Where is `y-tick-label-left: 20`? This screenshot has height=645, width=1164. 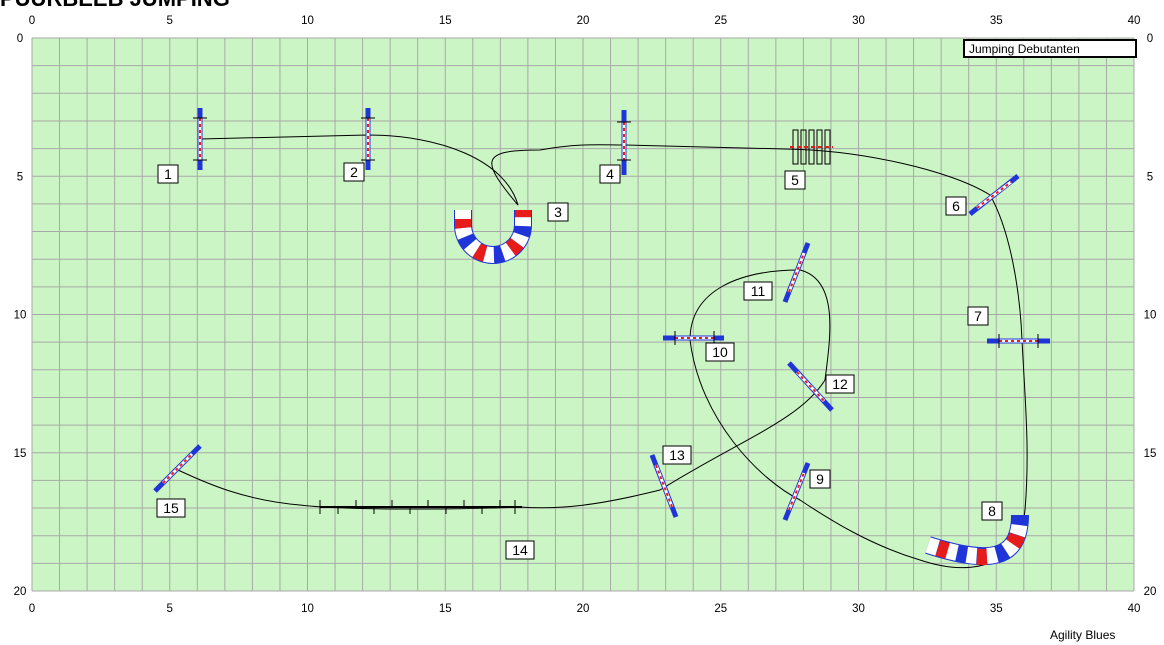
y-tick-label-left: 20 is located at coordinates (20, 592).